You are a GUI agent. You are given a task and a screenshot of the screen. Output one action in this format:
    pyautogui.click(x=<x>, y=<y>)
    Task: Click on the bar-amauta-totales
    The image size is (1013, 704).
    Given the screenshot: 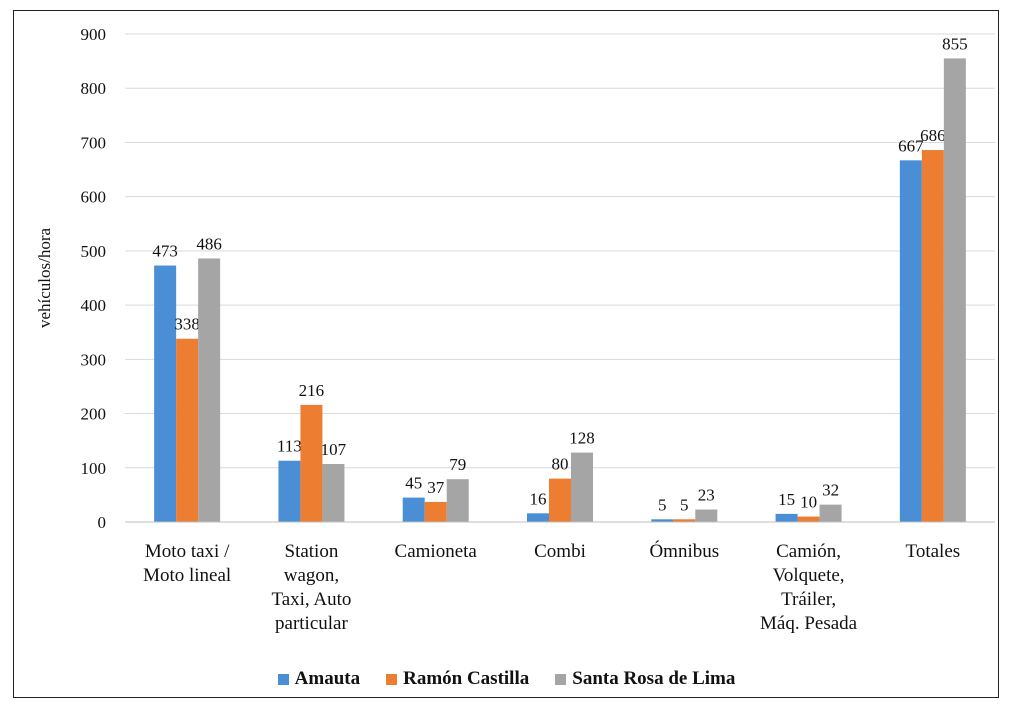 What is the action you would take?
    pyautogui.click(x=910, y=341)
    